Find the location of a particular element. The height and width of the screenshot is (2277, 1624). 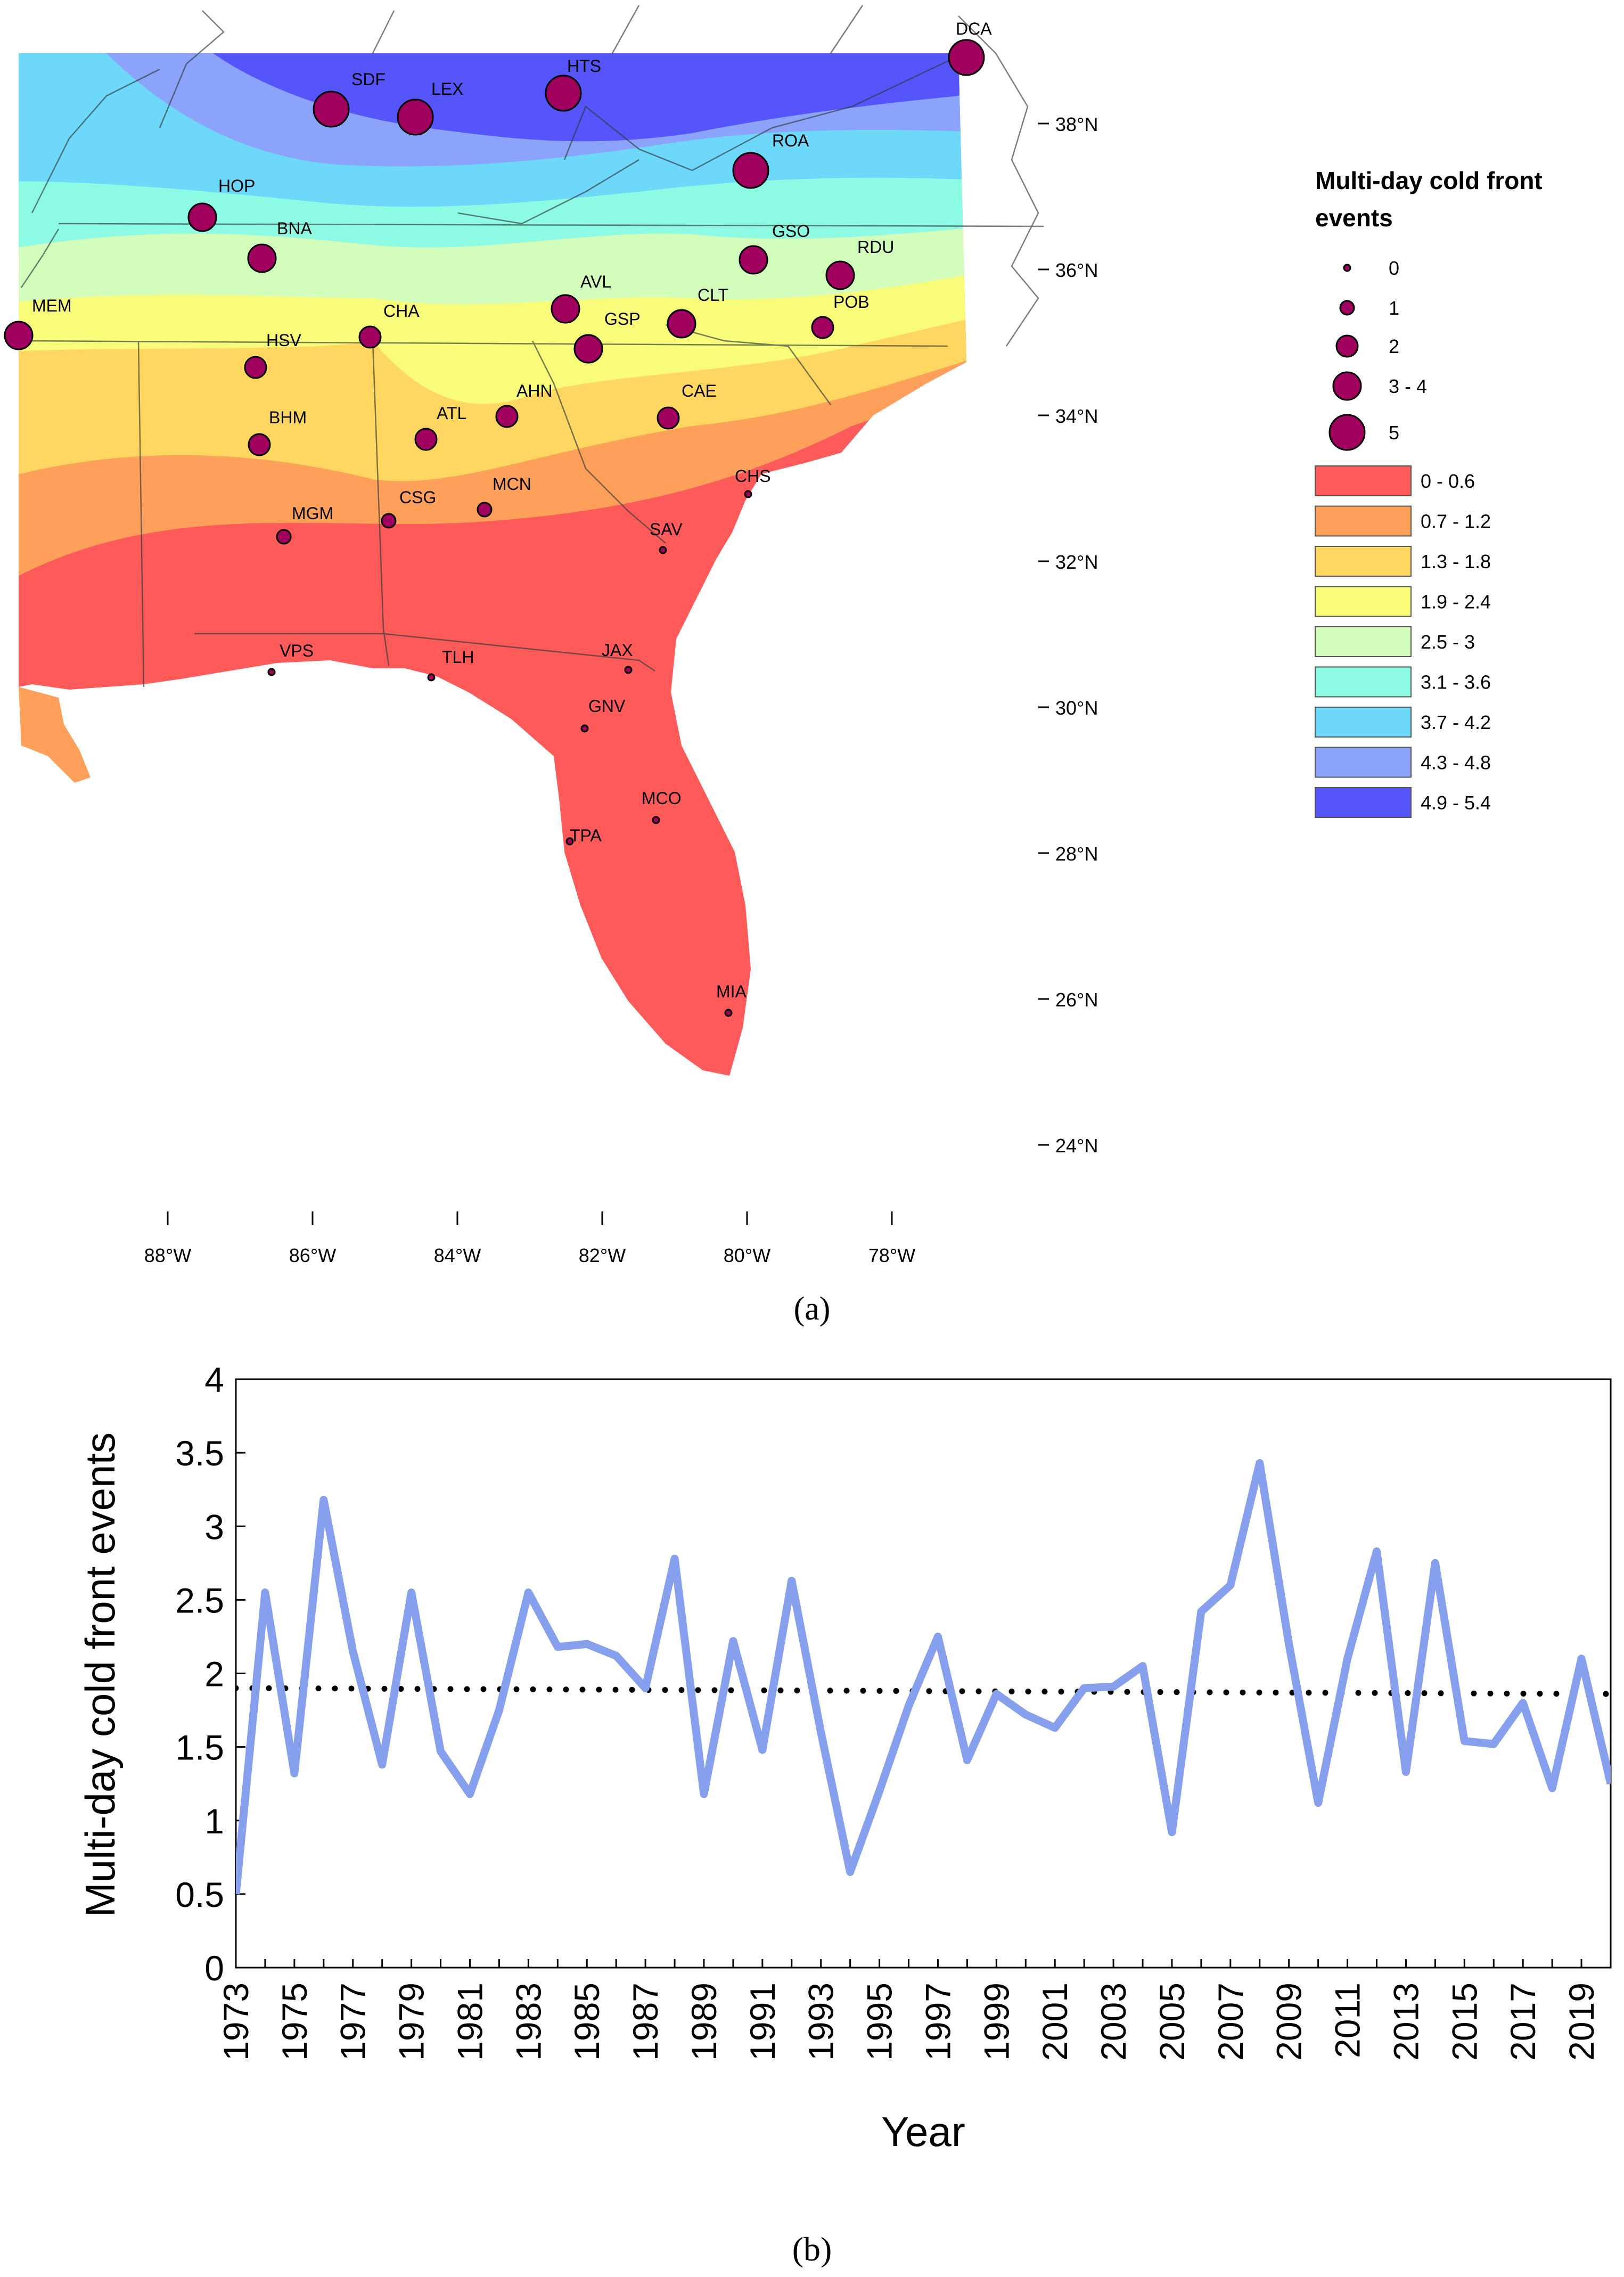

legend-color-label: 3.1 - 3.6 is located at coordinates (1456, 682).